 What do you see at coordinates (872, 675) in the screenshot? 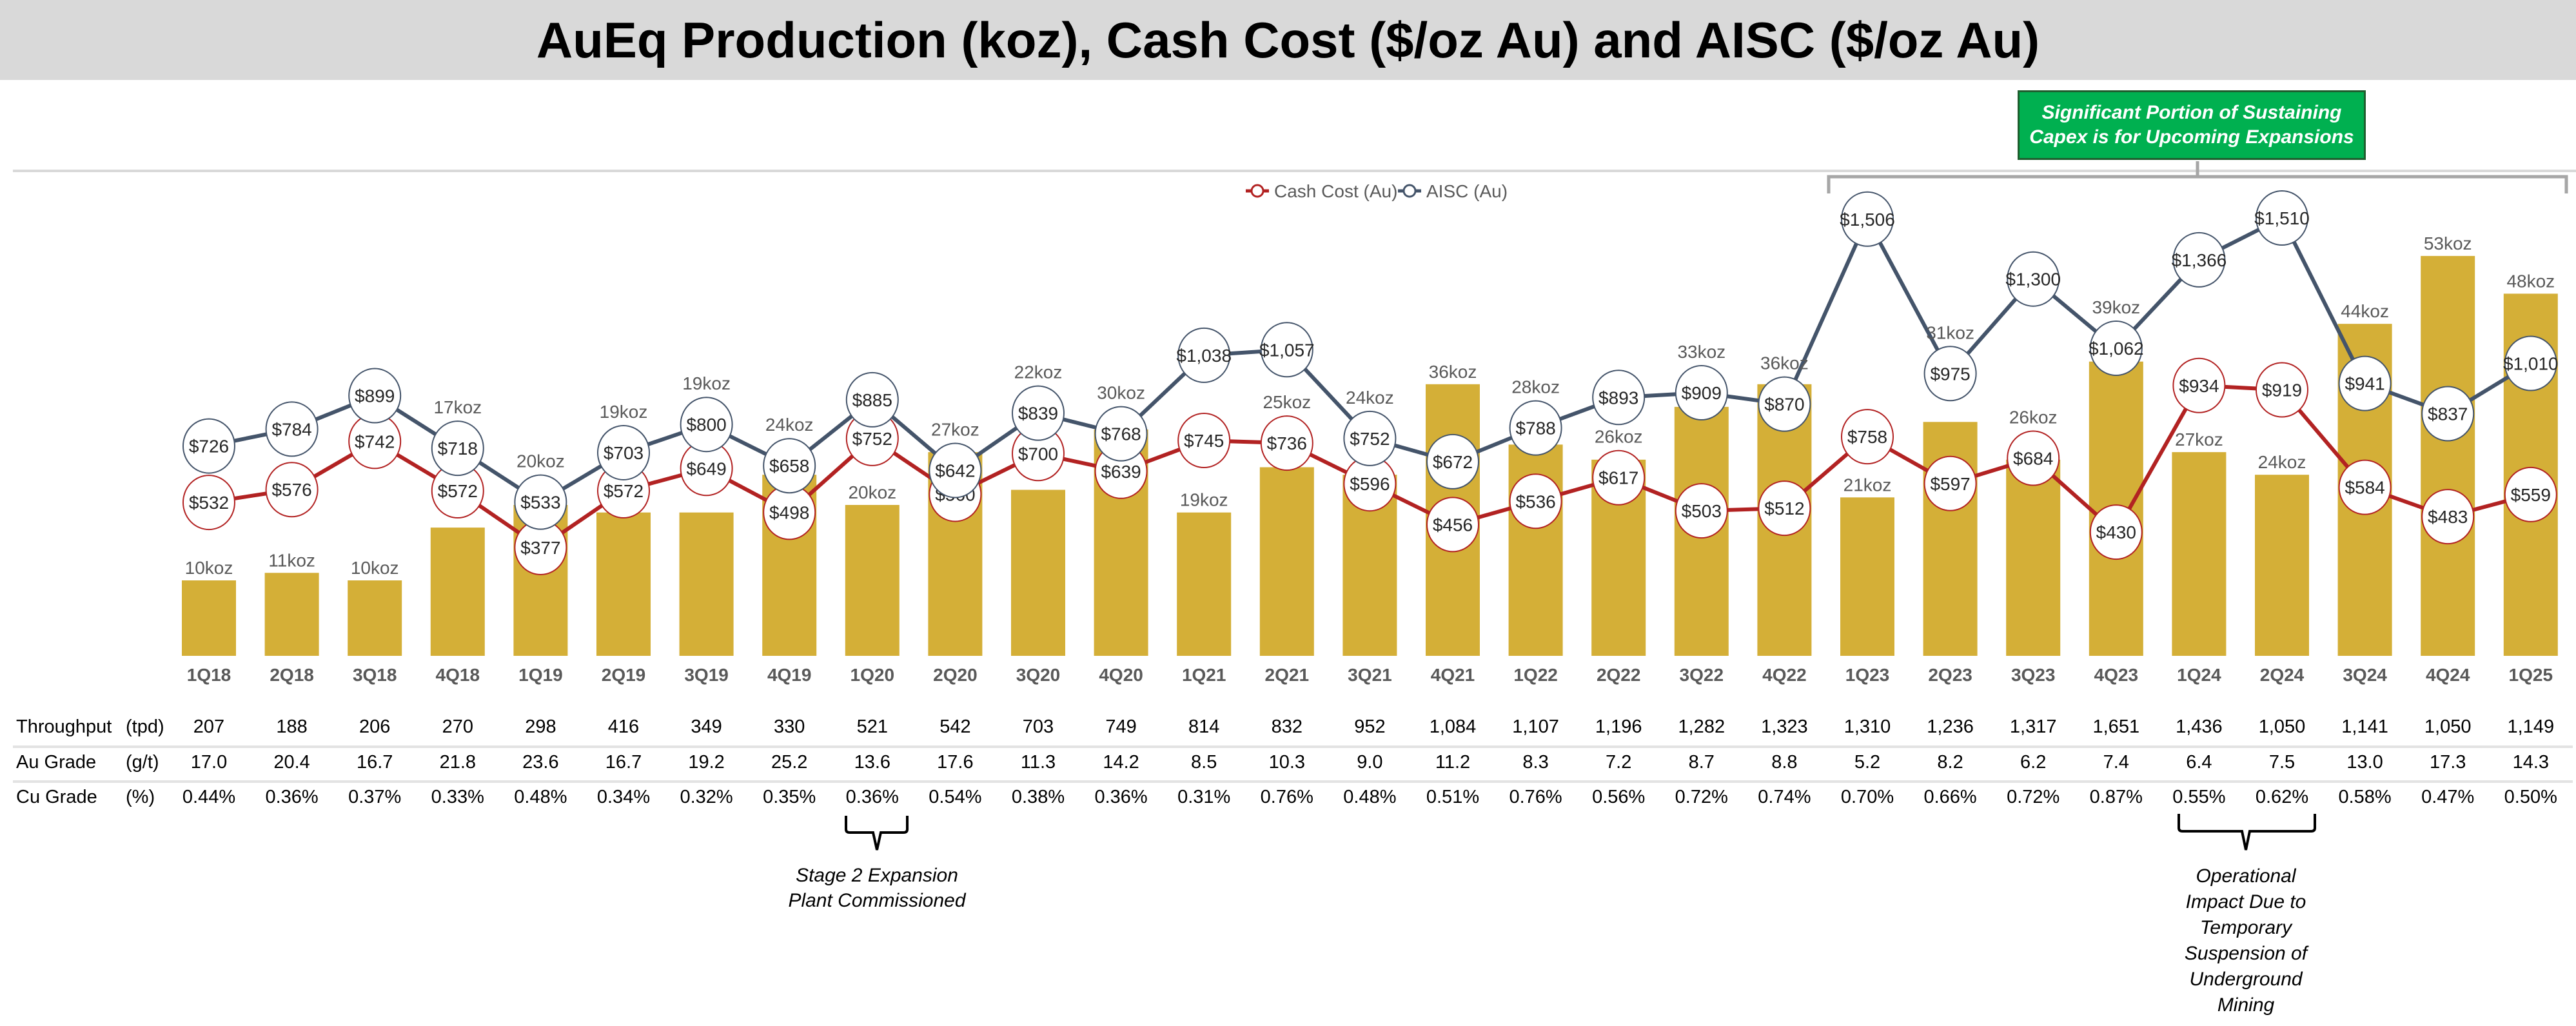
I see `x-tick-label: 1Q20` at bounding box center [872, 675].